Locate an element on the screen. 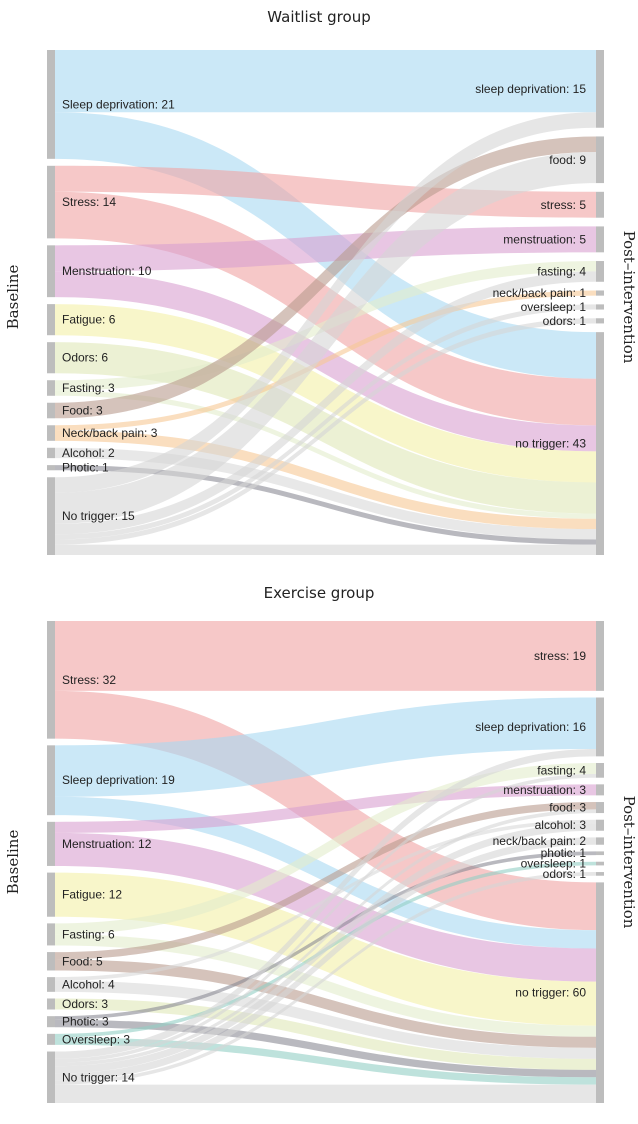 This screenshot has height=1124, width=638. flow-link-neck-back-pain-to-no-trigger is located at coordinates (325, 480).